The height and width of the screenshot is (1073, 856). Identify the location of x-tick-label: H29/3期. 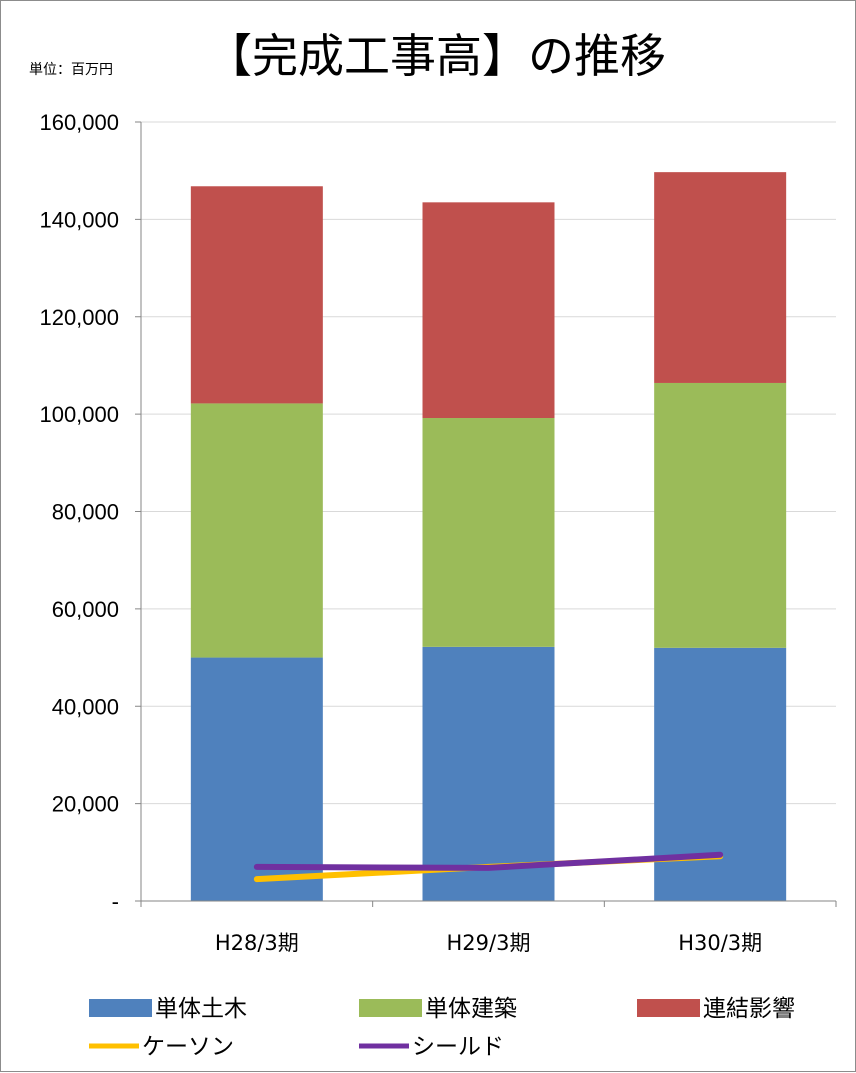
(489, 943).